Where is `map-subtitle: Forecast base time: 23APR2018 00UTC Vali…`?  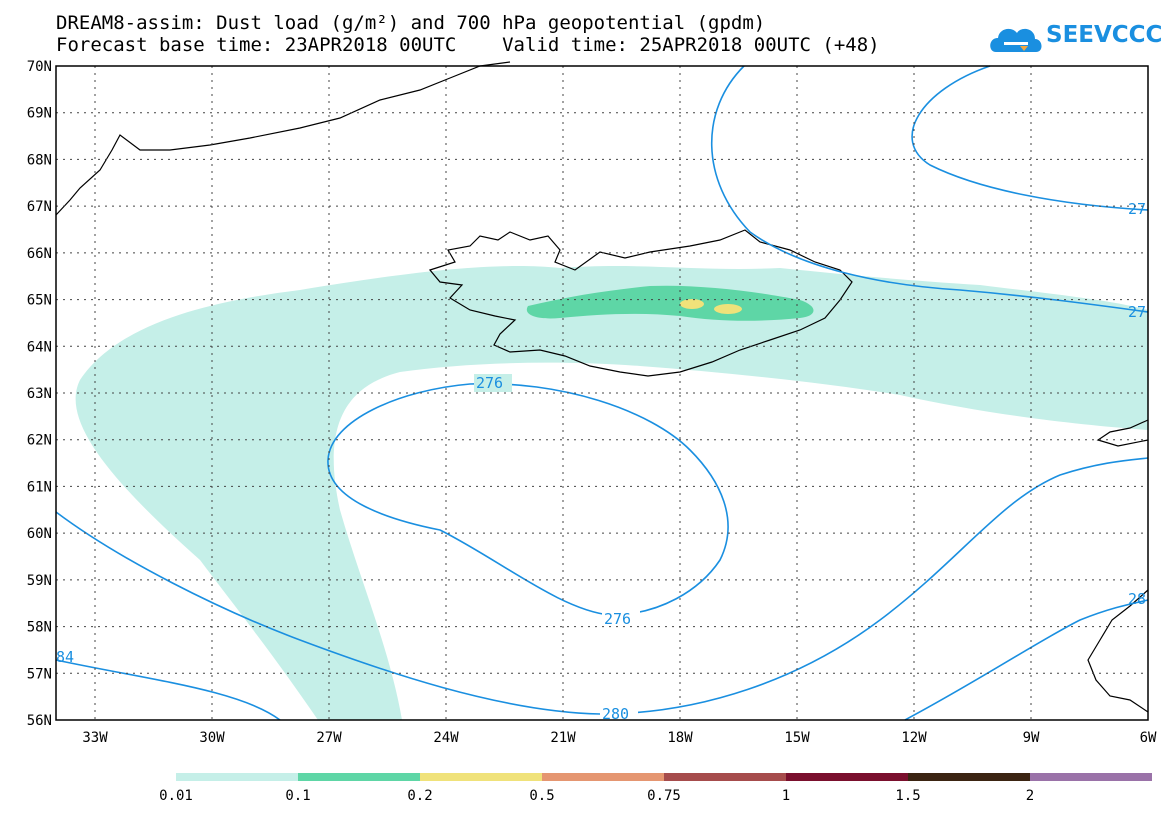 map-subtitle: Forecast base time: 23APR2018 00UTC Vali… is located at coordinates (468, 45).